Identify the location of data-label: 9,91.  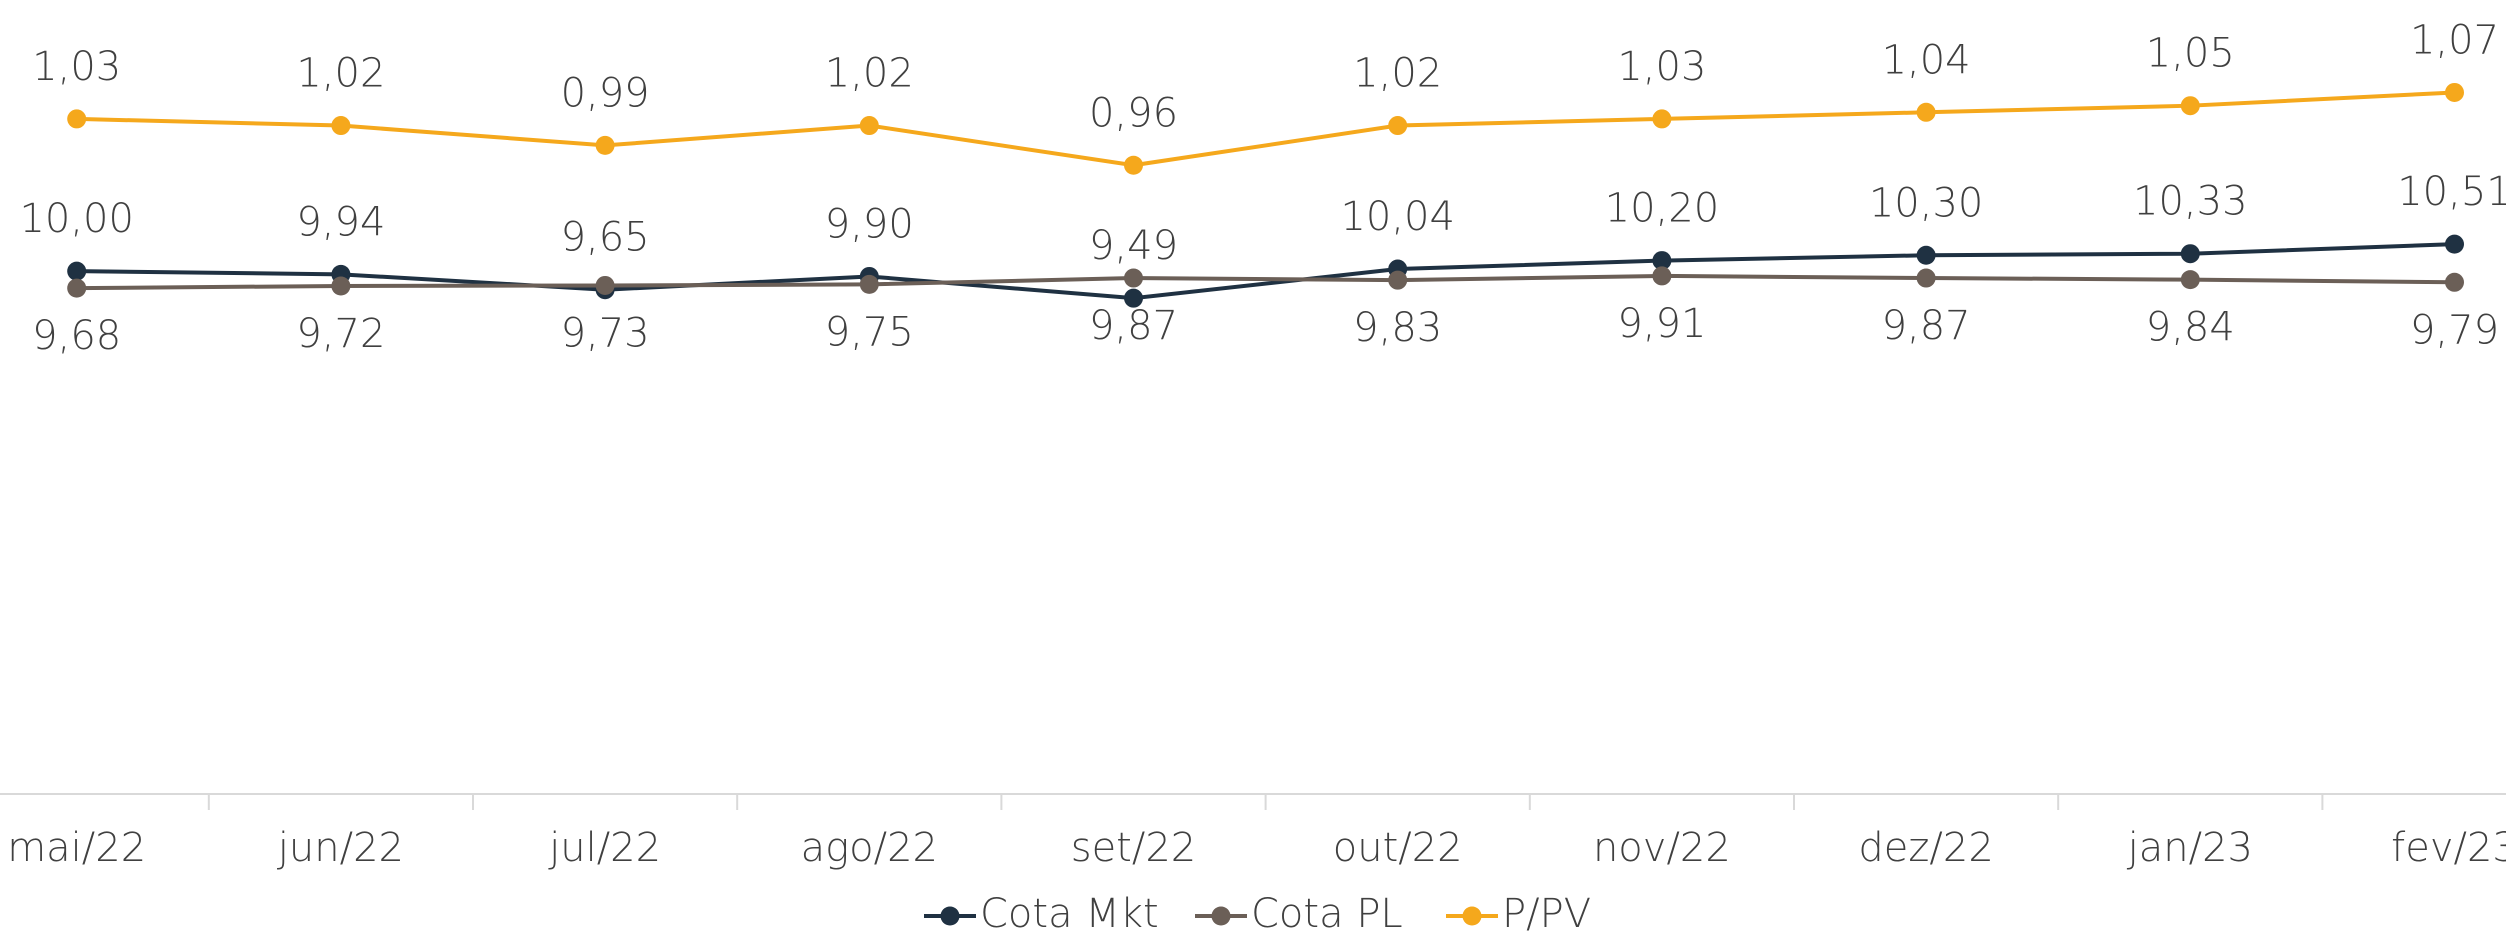
(1661, 324).